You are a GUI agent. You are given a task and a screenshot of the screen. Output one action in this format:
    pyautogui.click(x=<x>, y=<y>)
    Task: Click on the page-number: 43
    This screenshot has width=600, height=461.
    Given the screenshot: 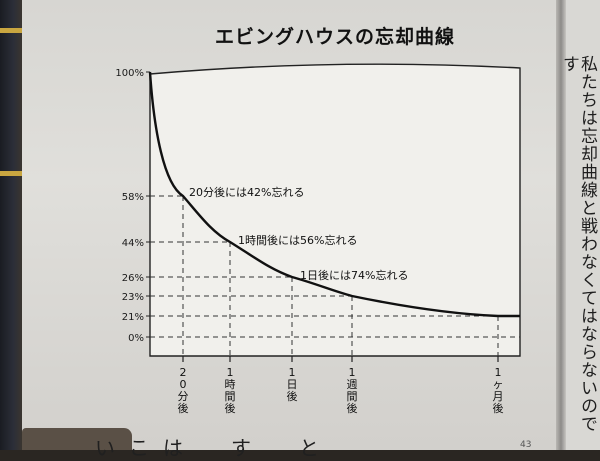 What is the action you would take?
    pyautogui.click(x=526, y=445)
    